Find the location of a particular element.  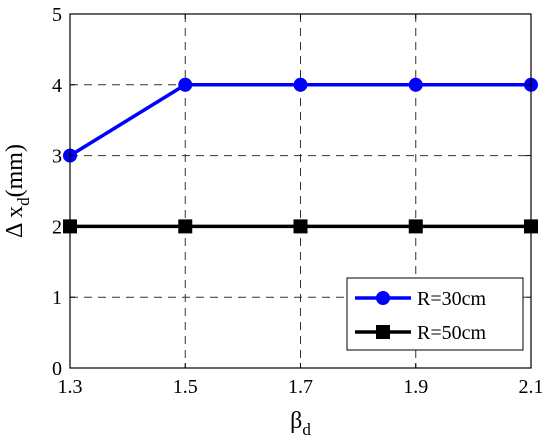

y-axis-label: Δ xd(mm) is located at coordinates (17, 191).